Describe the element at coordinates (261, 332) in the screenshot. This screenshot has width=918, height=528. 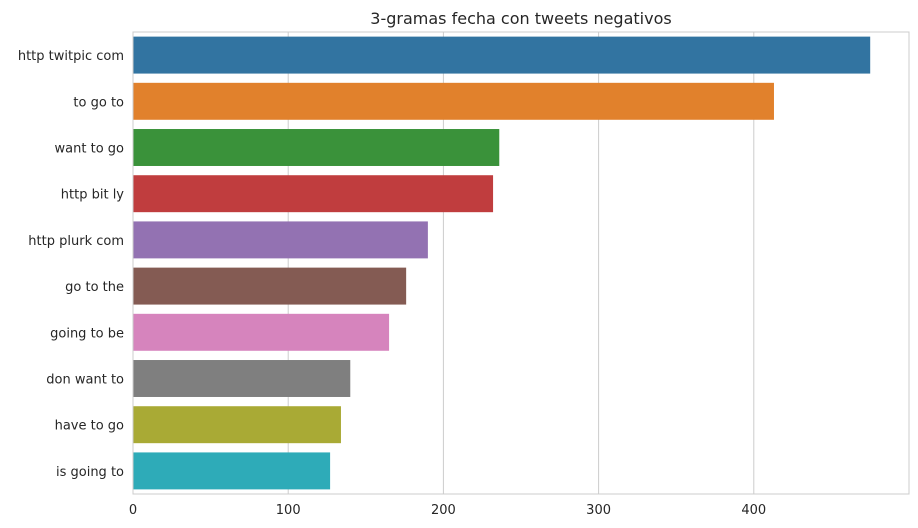
I see `bar-going-to-be` at that location.